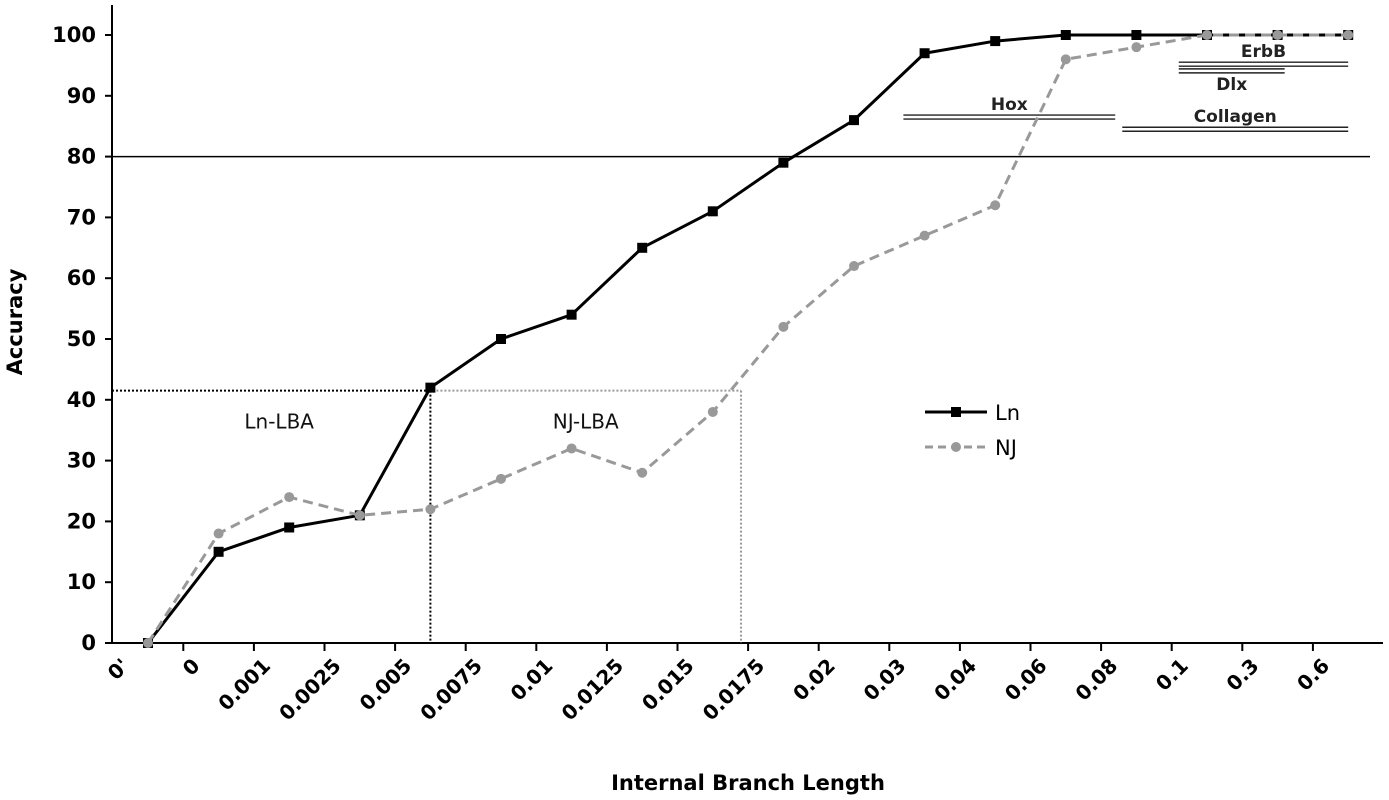 This screenshot has width=1389, height=800. What do you see at coordinates (748, 783) in the screenshot?
I see `x-axis-title: Internal Branch Length` at bounding box center [748, 783].